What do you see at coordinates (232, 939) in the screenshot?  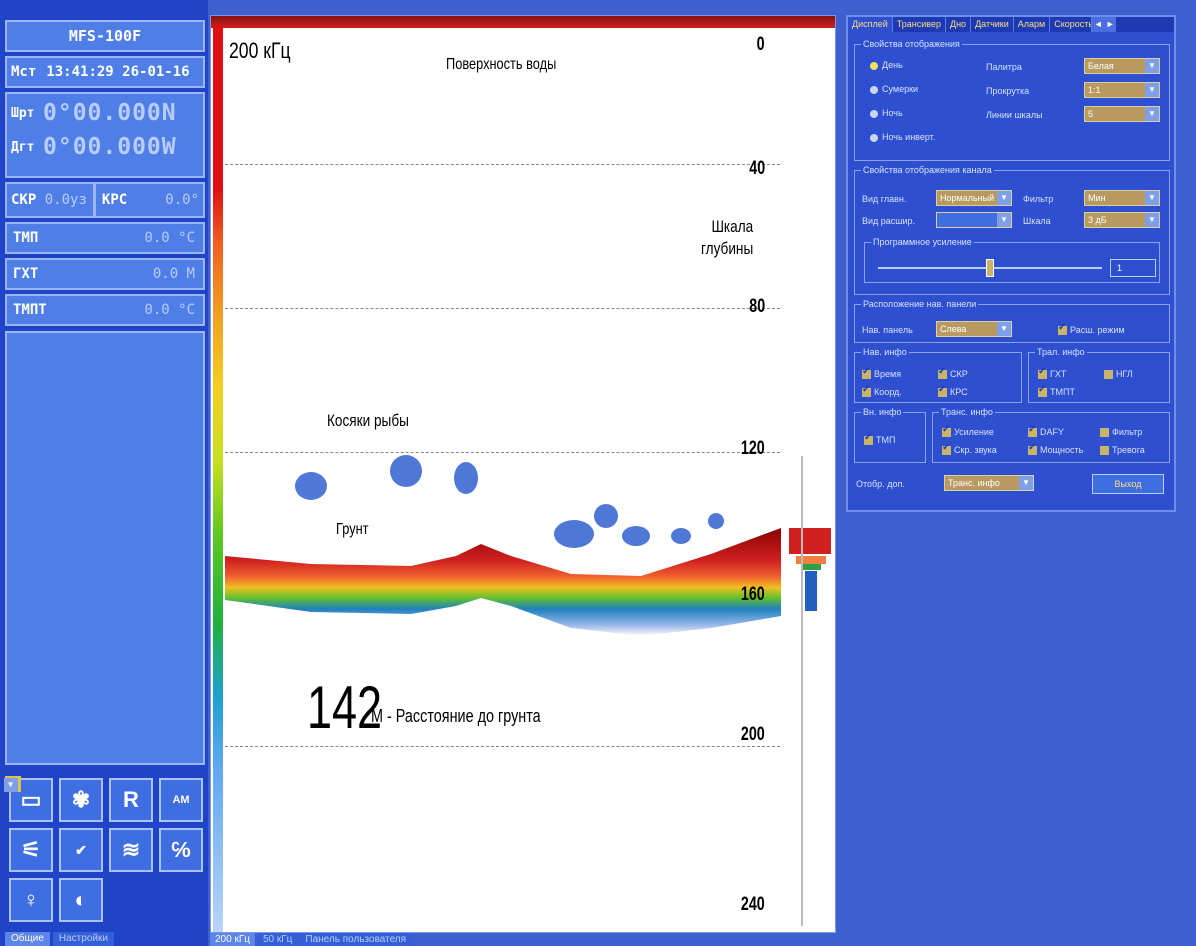 I see `tab-200khz: 200 кГц` at bounding box center [232, 939].